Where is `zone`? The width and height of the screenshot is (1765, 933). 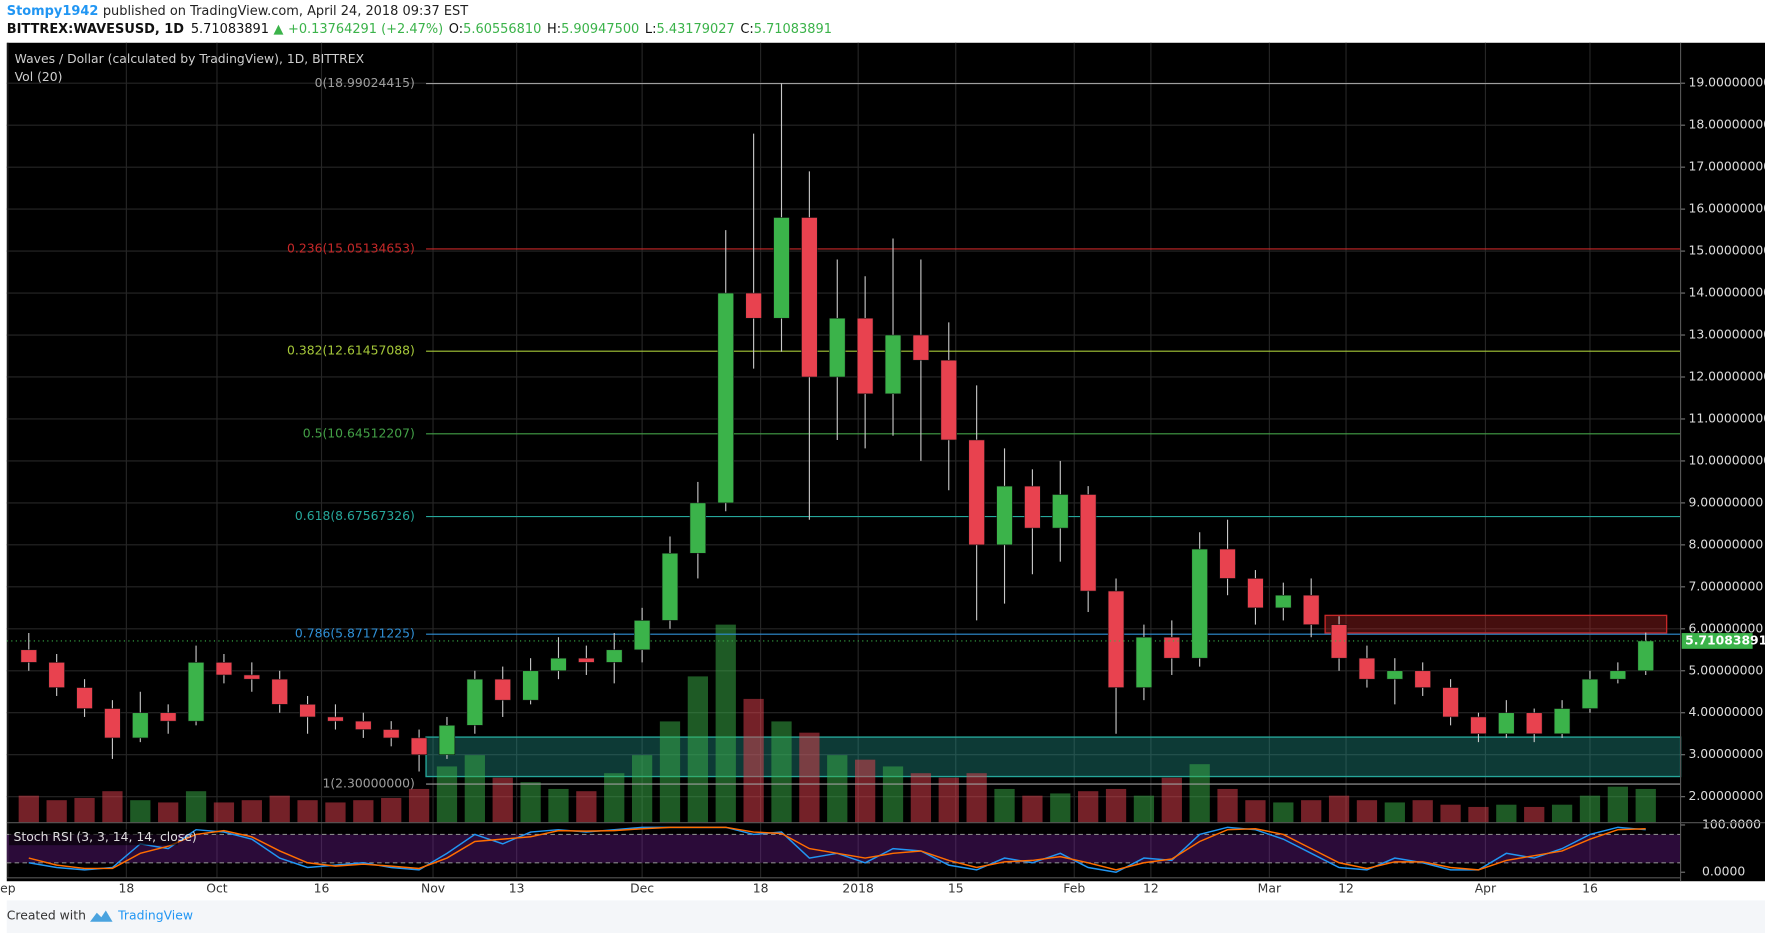
zone is located at coordinates (1496, 624).